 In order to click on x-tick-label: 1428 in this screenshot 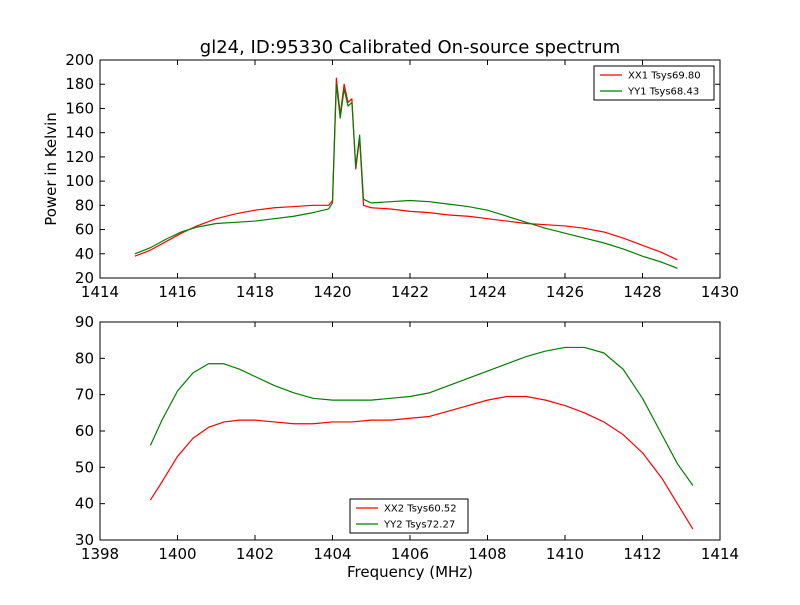, I will do `click(642, 292)`.